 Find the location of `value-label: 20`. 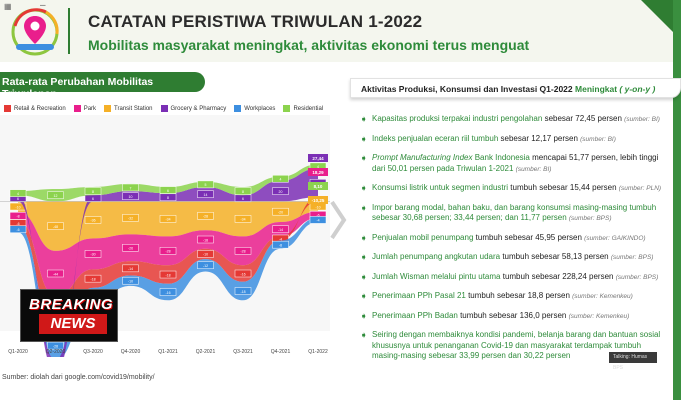

value-label: 20 is located at coordinates (281, 192).